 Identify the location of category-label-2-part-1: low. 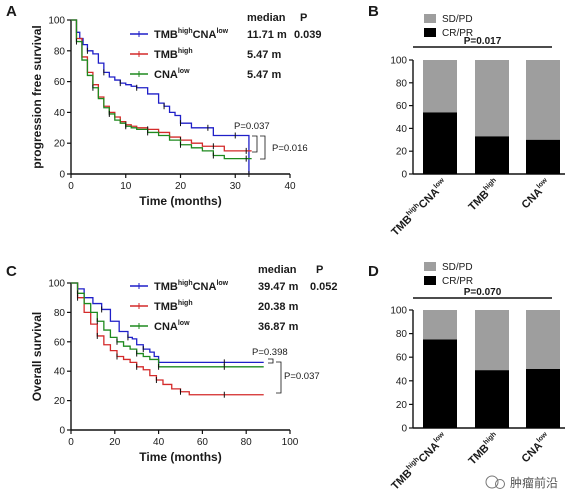
(543, 438).